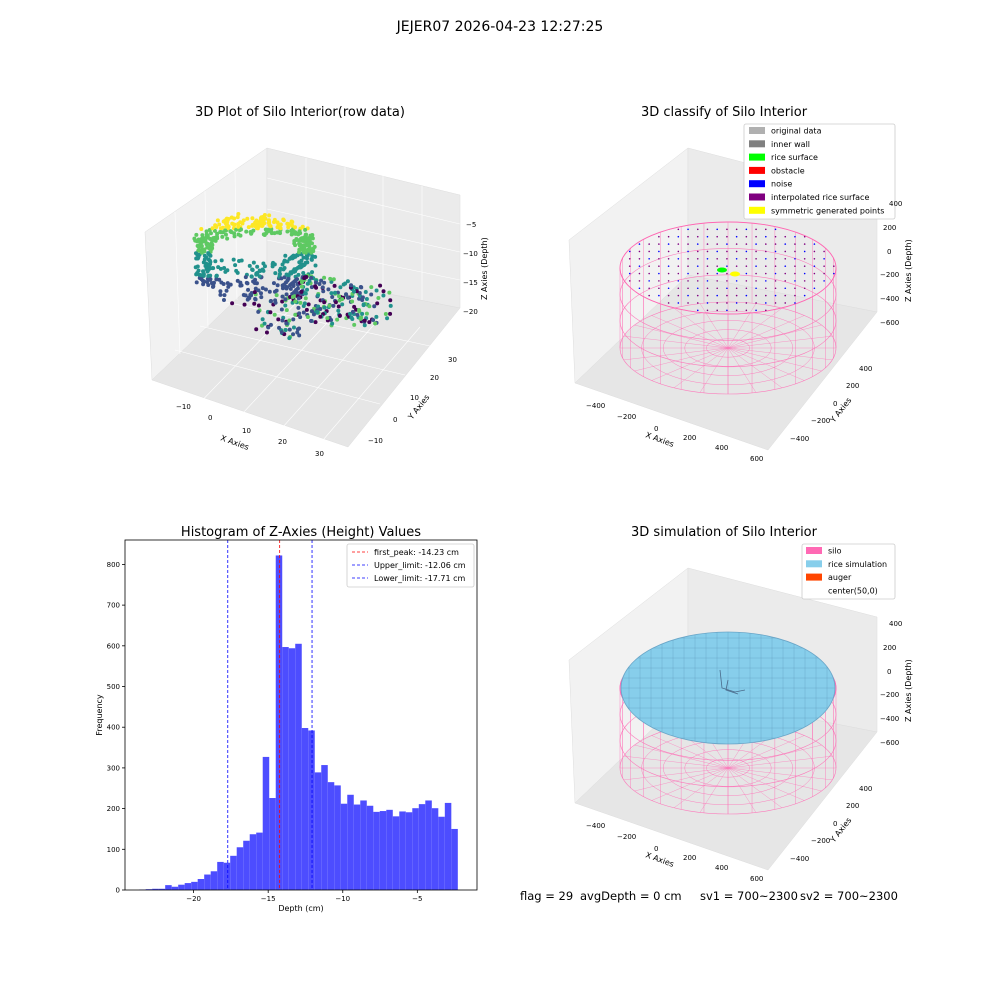 The width and height of the screenshot is (1000, 1000). What do you see at coordinates (626, 837) in the screenshot?
I see `simulation-xtick-1: −200` at bounding box center [626, 837].